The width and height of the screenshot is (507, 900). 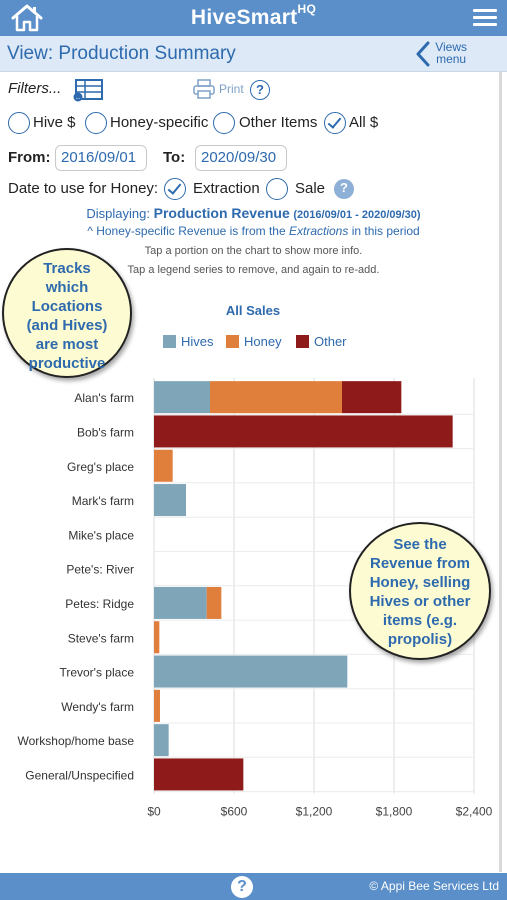 What do you see at coordinates (241, 158) in the screenshot?
I see `to-date-field: 2020/09/30` at bounding box center [241, 158].